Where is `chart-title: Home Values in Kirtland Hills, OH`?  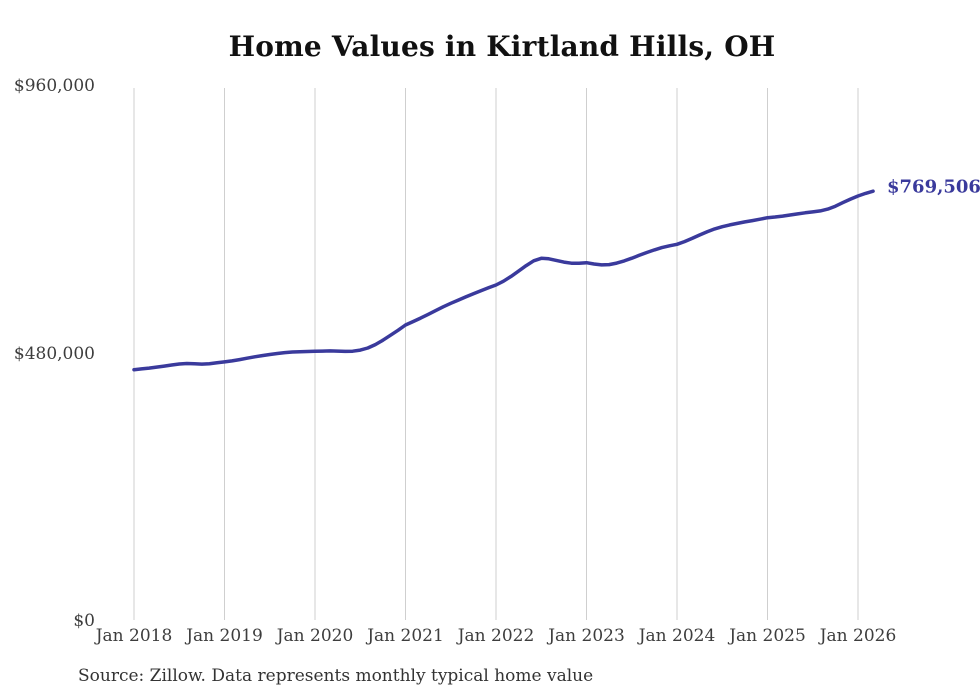 chart-title: Home Values in Kirtland Hills, OH is located at coordinates (502, 46).